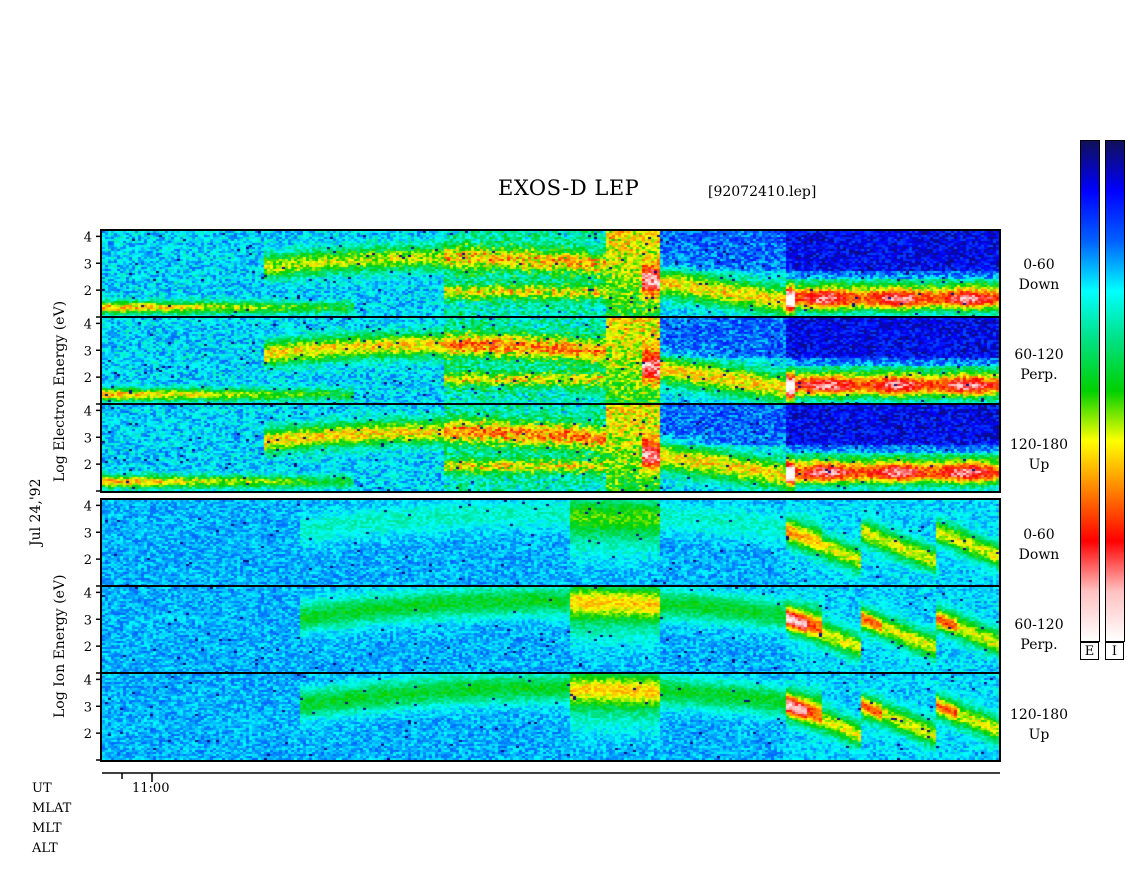  What do you see at coordinates (47, 828) in the screenshot?
I see `row-label-mlt: MLT` at bounding box center [47, 828].